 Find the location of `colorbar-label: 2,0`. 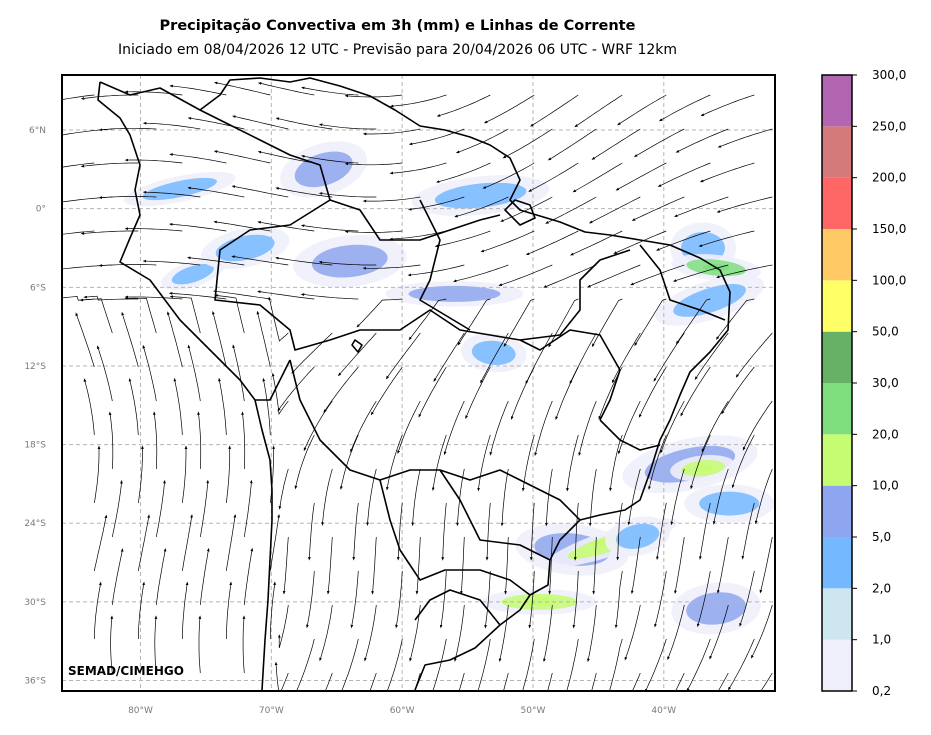

colorbar-label: 2,0 is located at coordinates (881, 588).